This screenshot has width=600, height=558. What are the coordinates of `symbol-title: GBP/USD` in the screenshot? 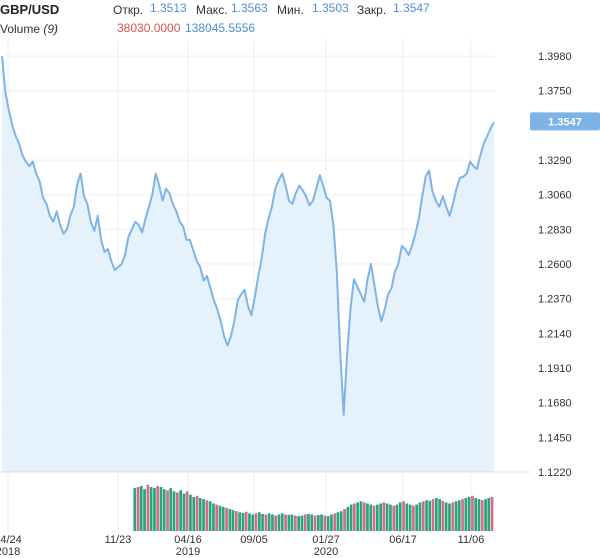 It's located at (30, 9).